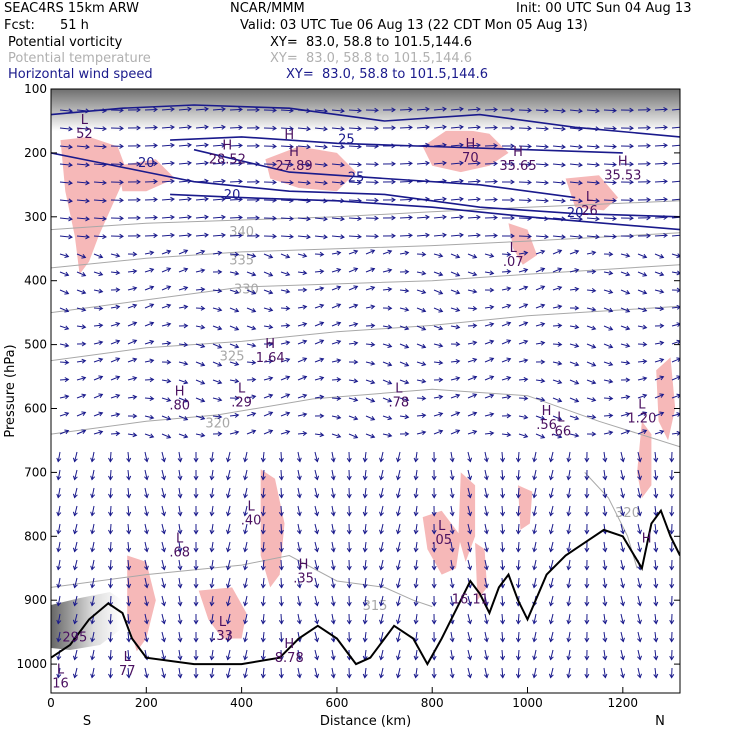 Image resolution: width=740 pixels, height=740 pixels. I want to click on extremum-type-22: H, so click(289, 644).